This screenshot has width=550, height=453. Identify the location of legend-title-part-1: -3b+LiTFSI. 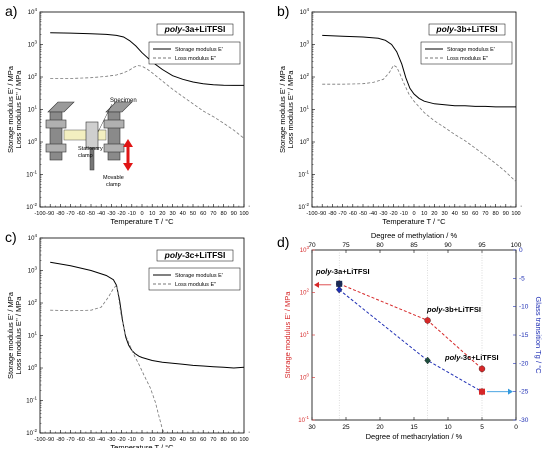
(476, 29).